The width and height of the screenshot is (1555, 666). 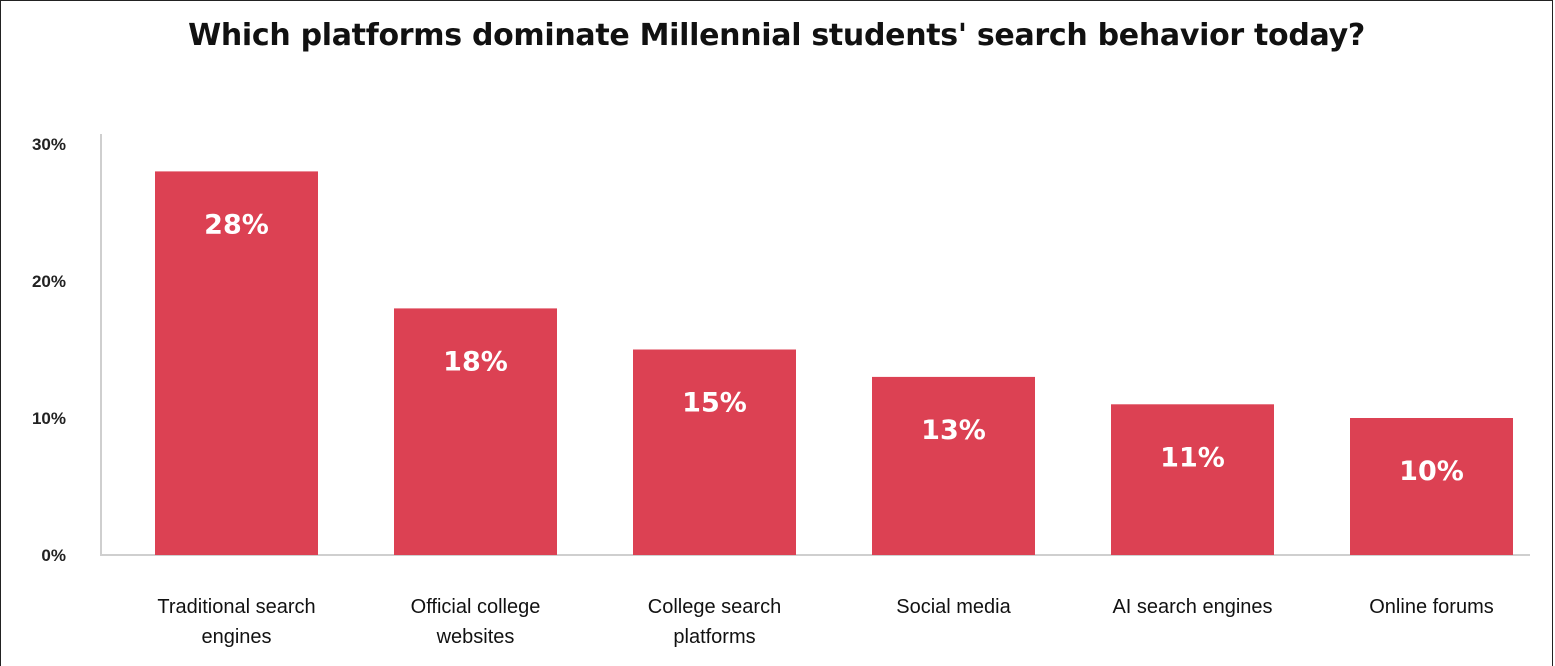 What do you see at coordinates (475, 361) in the screenshot?
I see `bar-value-label: 18%` at bounding box center [475, 361].